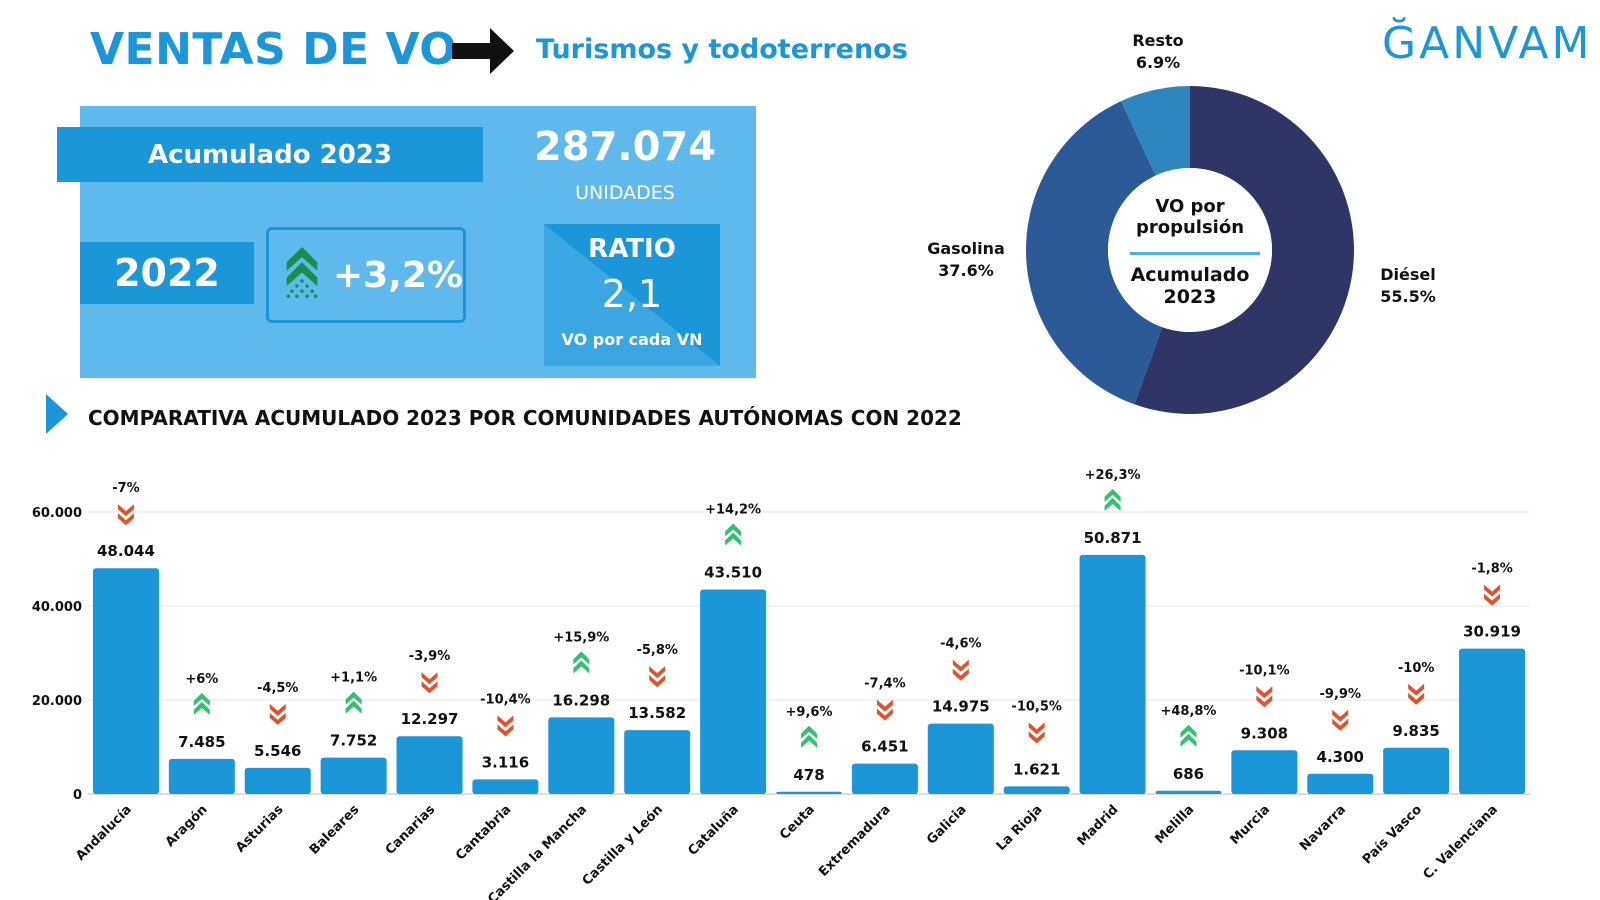 This screenshot has width=1600, height=900. What do you see at coordinates (483, 832) in the screenshot?
I see `x-tick-label: Cantabria` at bounding box center [483, 832].